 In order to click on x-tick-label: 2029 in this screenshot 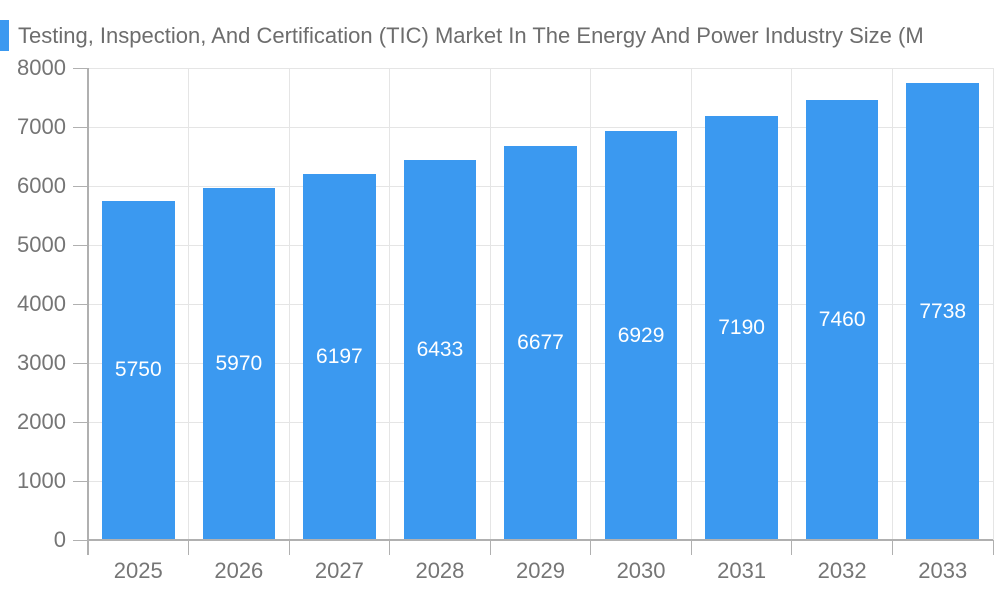, I will do `click(540, 570)`.